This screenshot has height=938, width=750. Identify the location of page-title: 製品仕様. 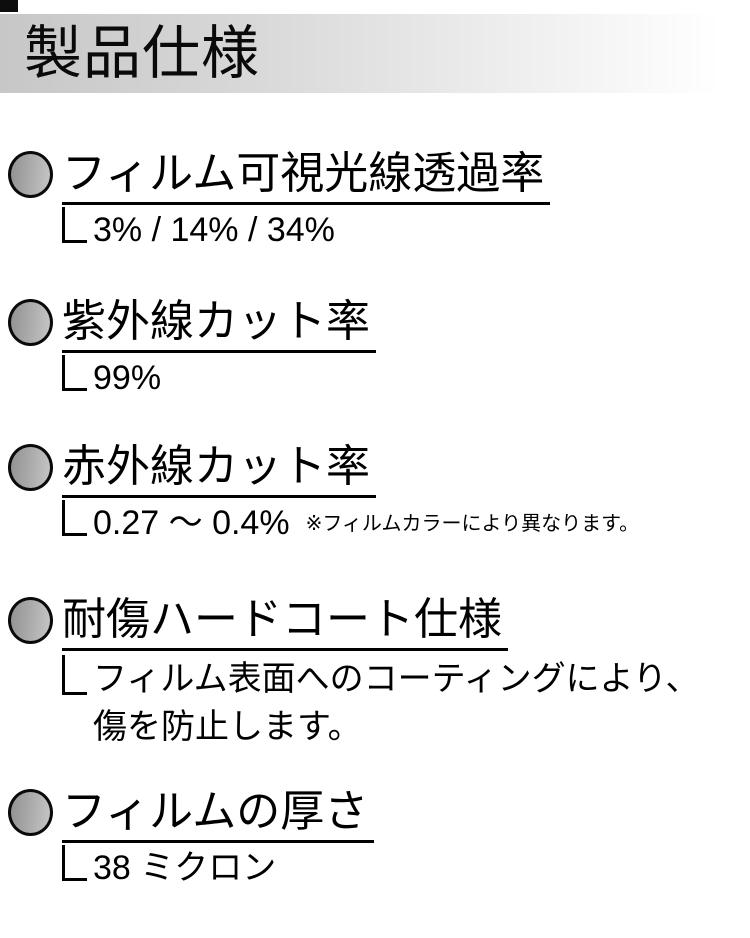
(142, 53).